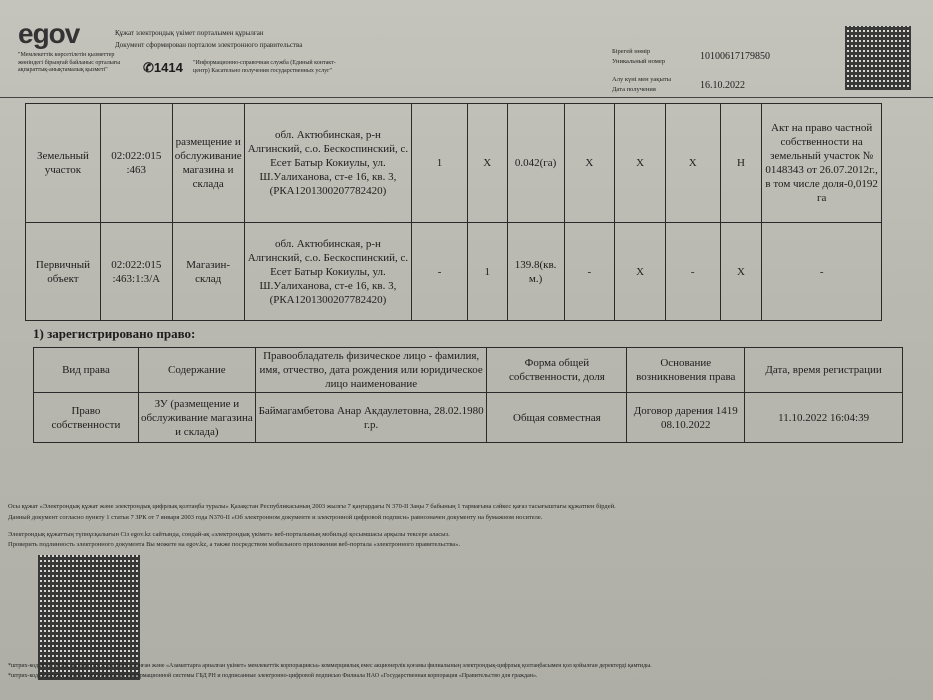  I want to click on qr-code-icon, so click(878, 58).